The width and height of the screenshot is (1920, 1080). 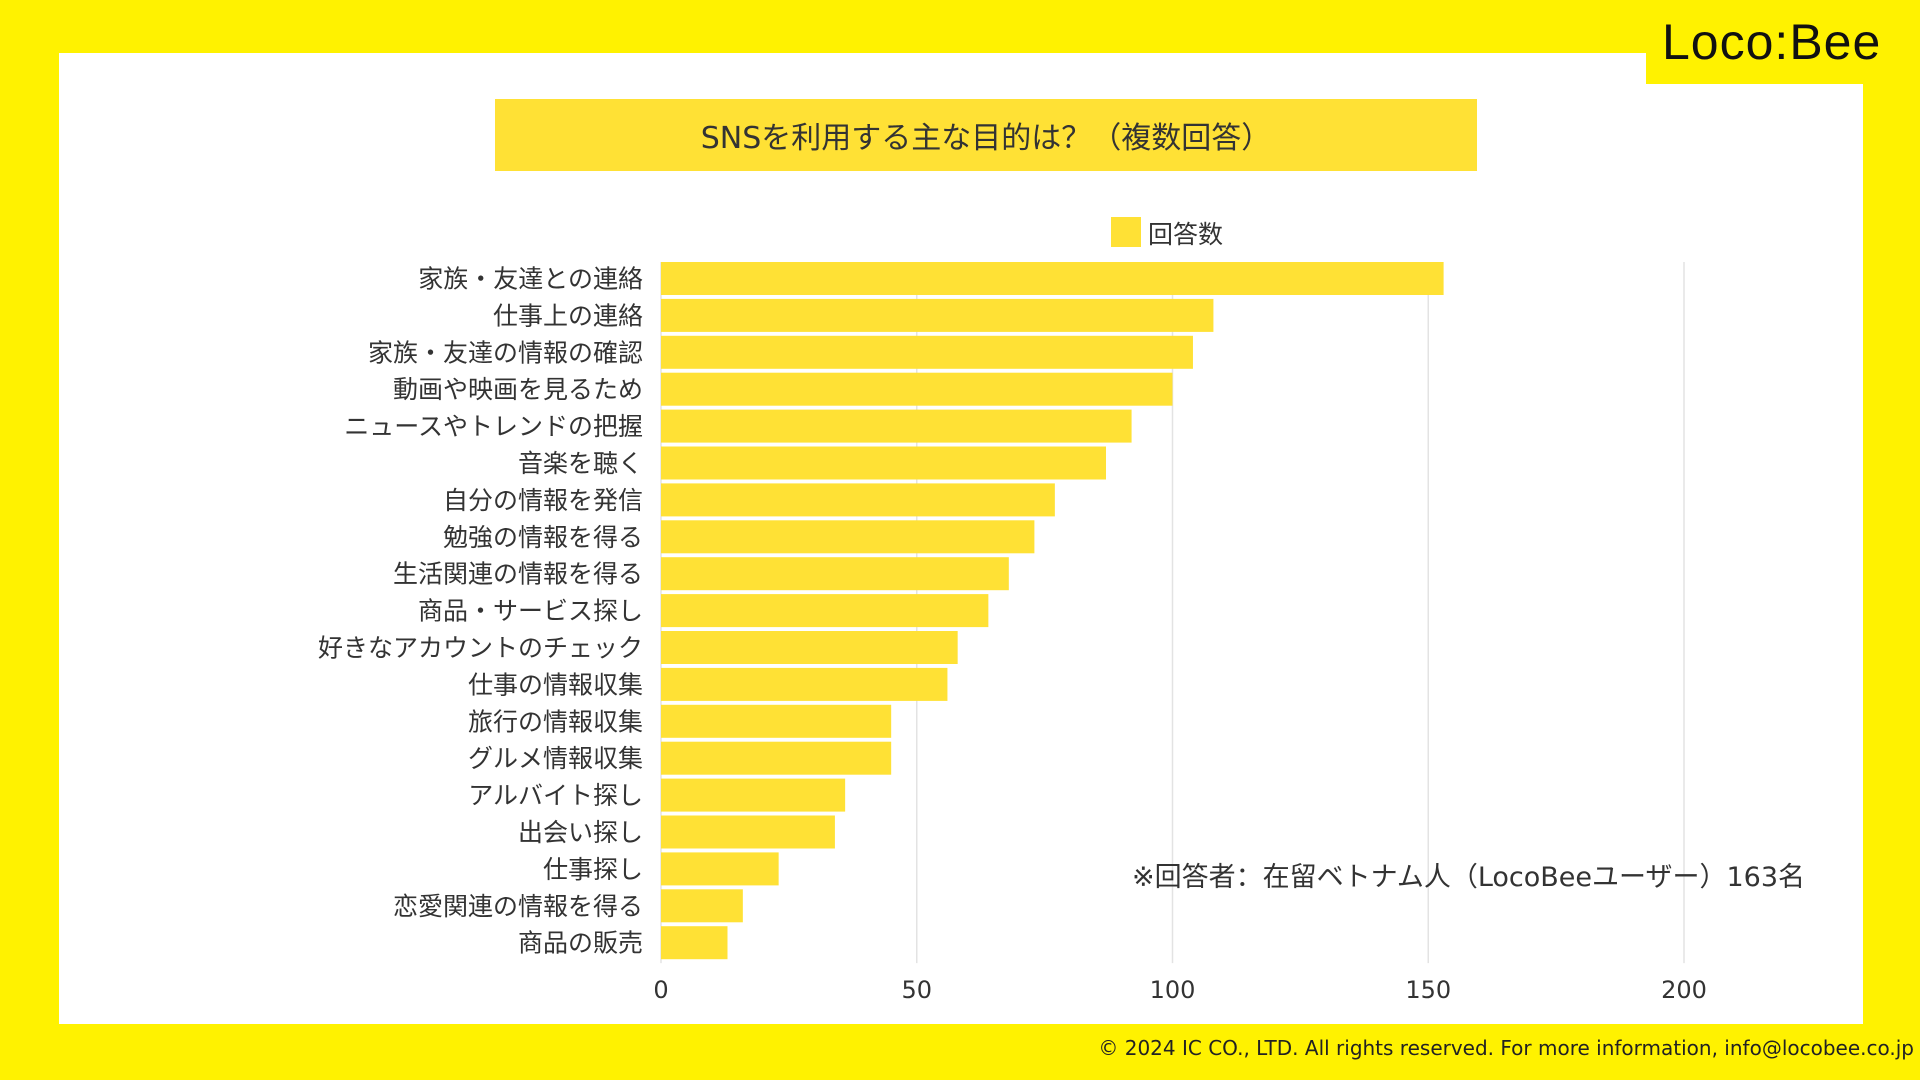 I want to click on x-tick-labels: 0 50 100 150 200, so click(x=1180, y=990).